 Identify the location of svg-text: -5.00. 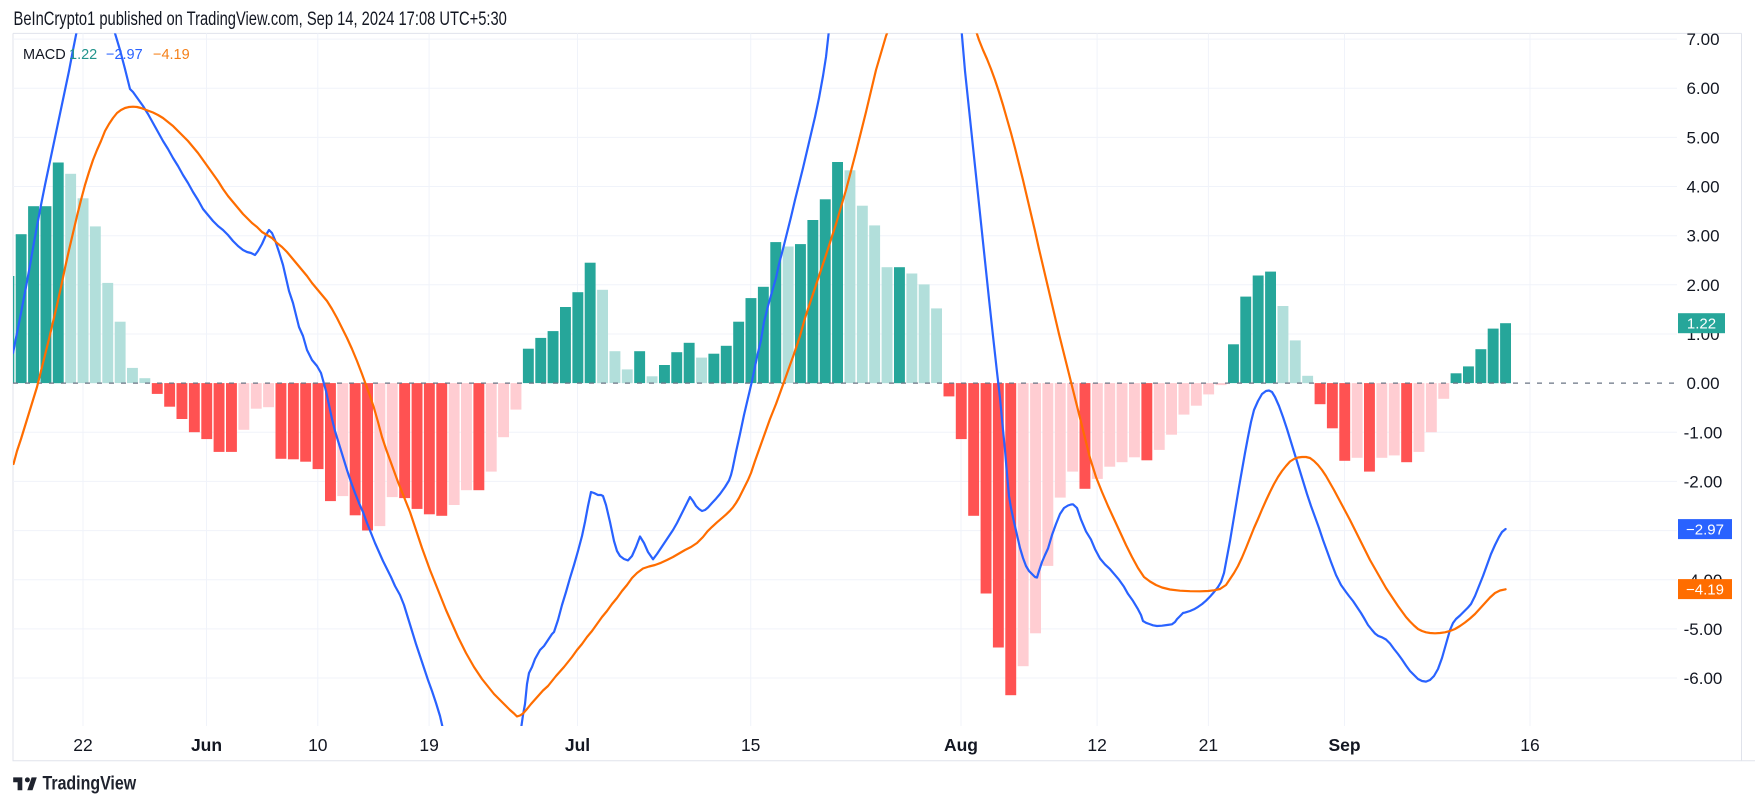
(1703, 629).